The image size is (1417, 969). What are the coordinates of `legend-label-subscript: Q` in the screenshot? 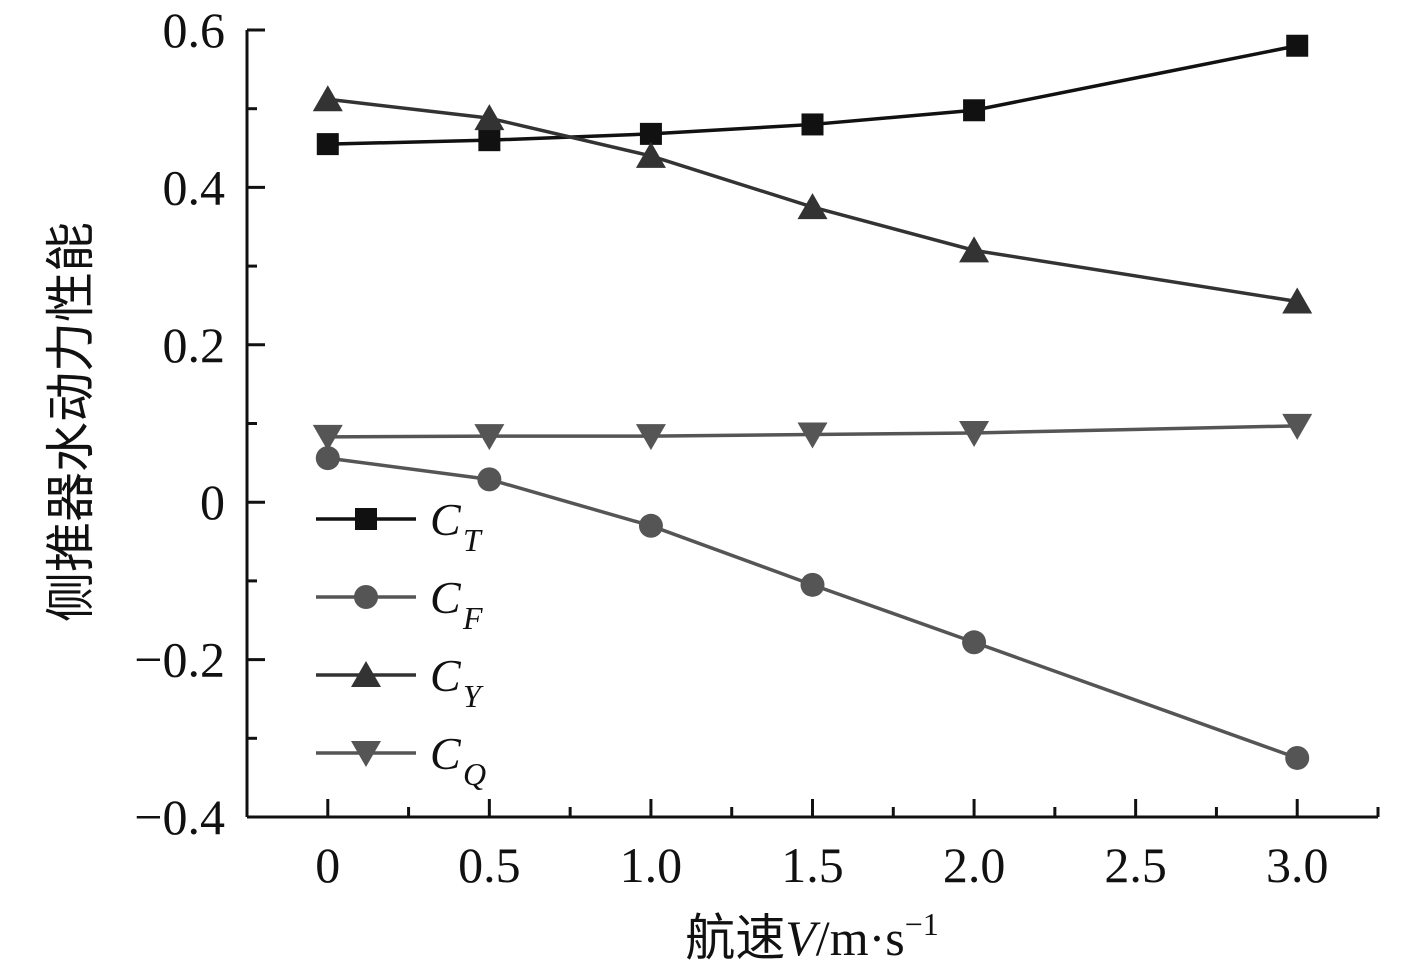 It's located at (474, 774).